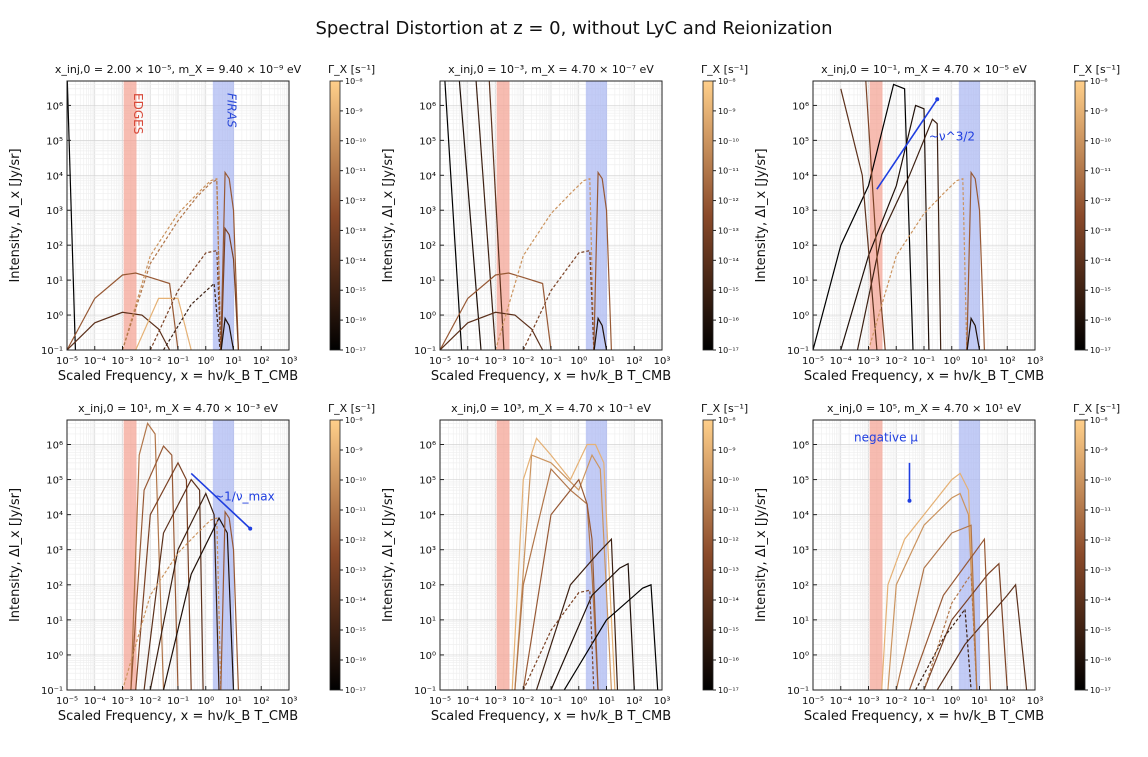 The height and width of the screenshot is (757, 1148). I want to click on edges-label: EDGES, so click(138, 113).